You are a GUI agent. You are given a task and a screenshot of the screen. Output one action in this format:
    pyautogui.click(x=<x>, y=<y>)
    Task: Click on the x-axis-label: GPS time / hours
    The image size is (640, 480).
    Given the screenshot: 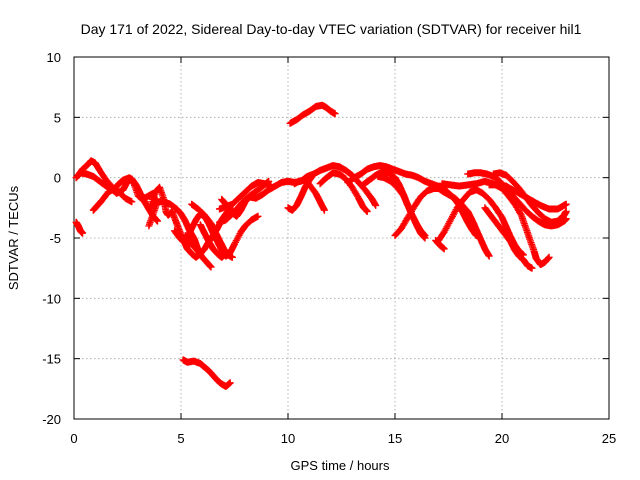 What is the action you would take?
    pyautogui.click(x=340, y=465)
    